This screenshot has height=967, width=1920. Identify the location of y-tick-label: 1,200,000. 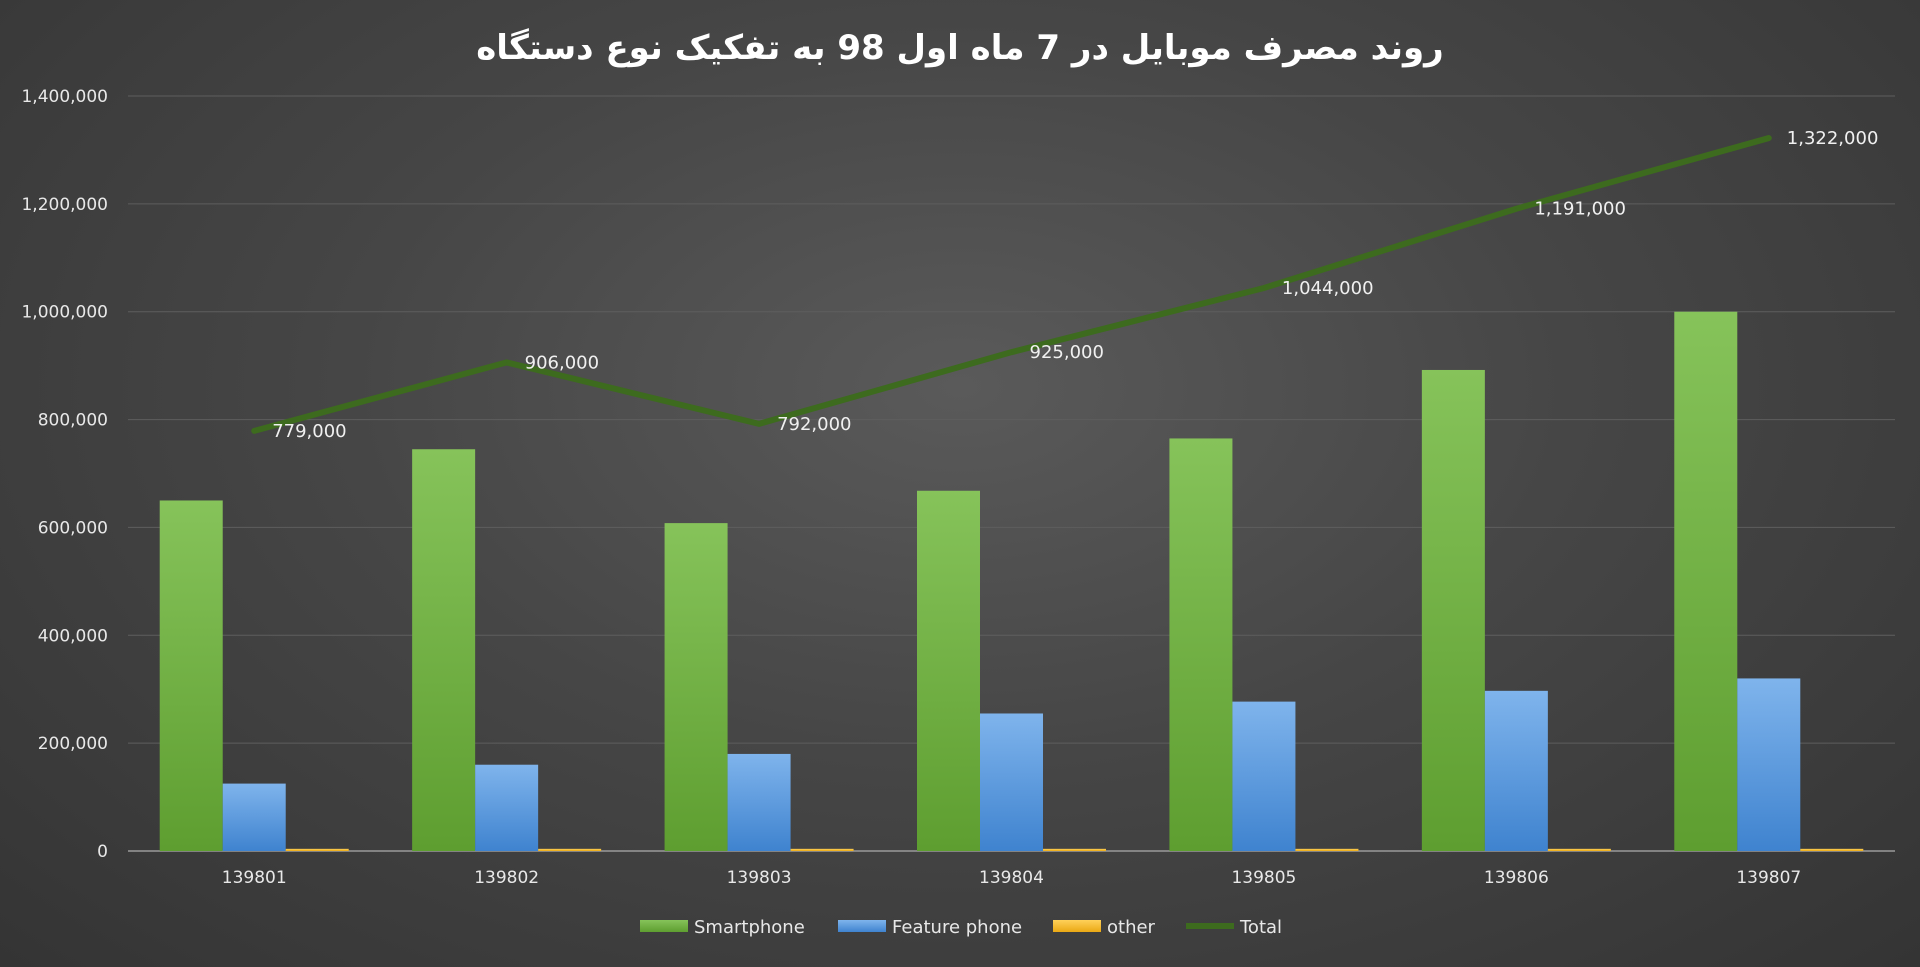
(64, 205).